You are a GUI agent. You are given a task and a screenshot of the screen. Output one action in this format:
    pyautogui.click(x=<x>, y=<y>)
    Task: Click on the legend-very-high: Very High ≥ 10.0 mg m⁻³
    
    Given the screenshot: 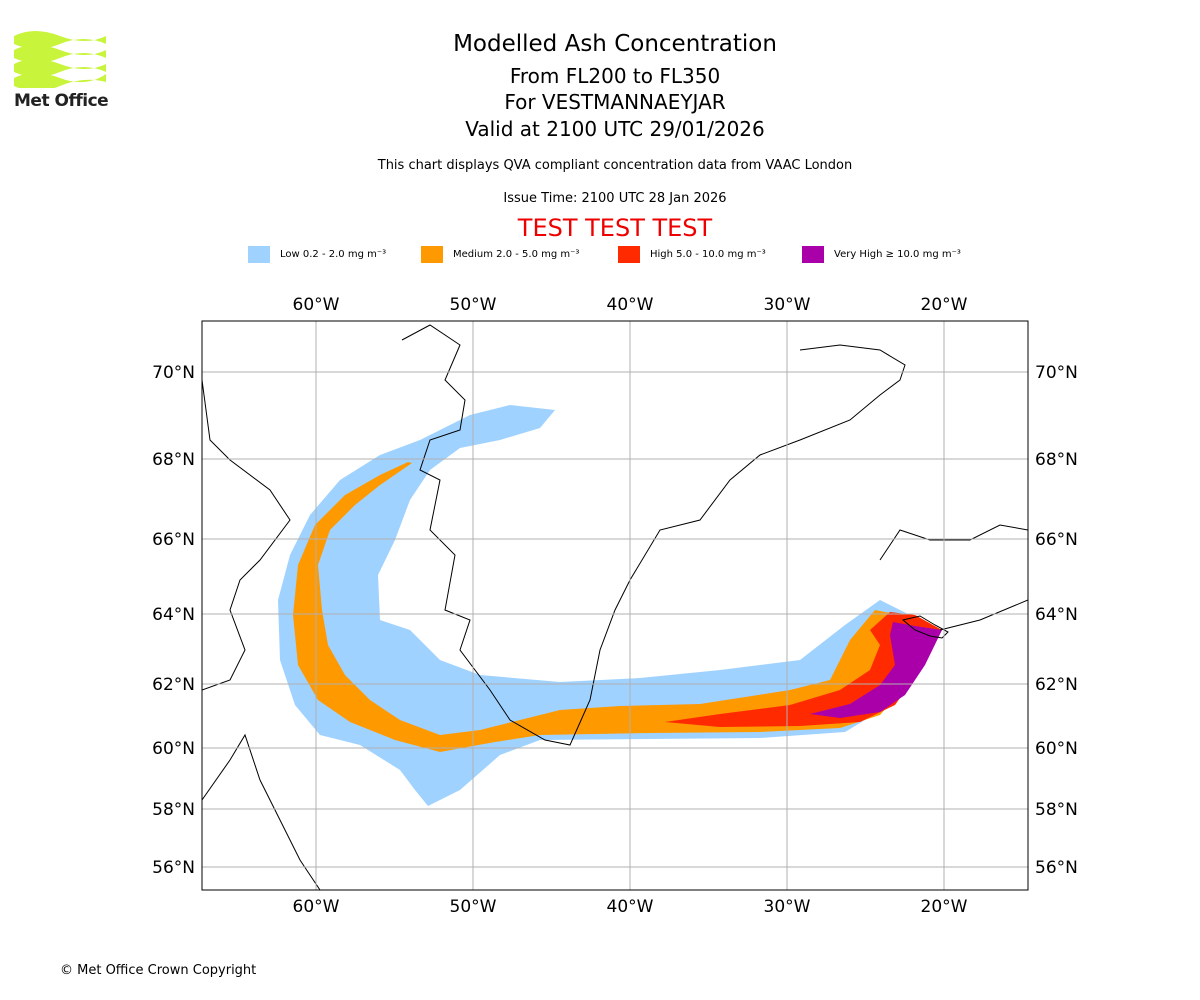 What is the action you would take?
    pyautogui.click(x=881, y=254)
    